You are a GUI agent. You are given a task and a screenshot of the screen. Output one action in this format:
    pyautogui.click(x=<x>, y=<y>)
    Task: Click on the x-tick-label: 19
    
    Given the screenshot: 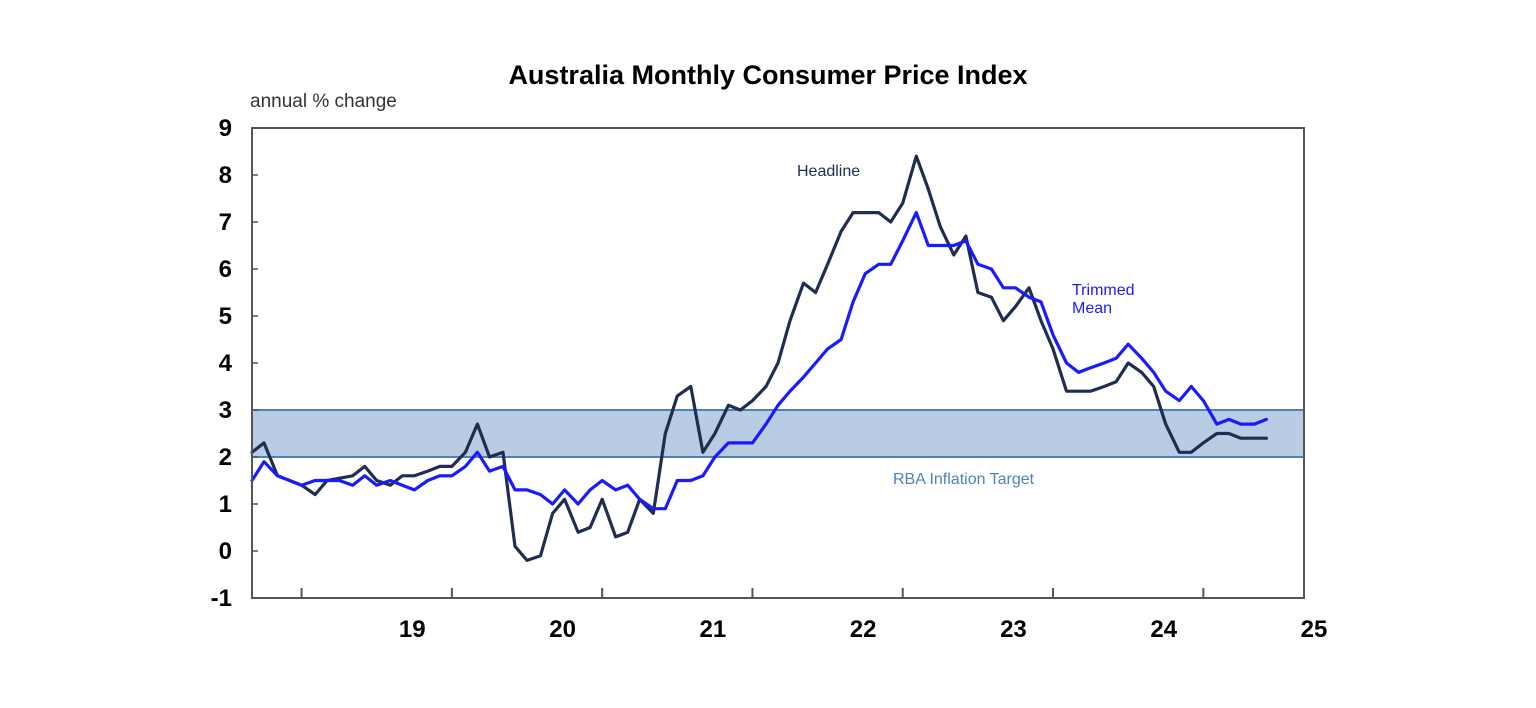 What is the action you would take?
    pyautogui.click(x=412, y=629)
    